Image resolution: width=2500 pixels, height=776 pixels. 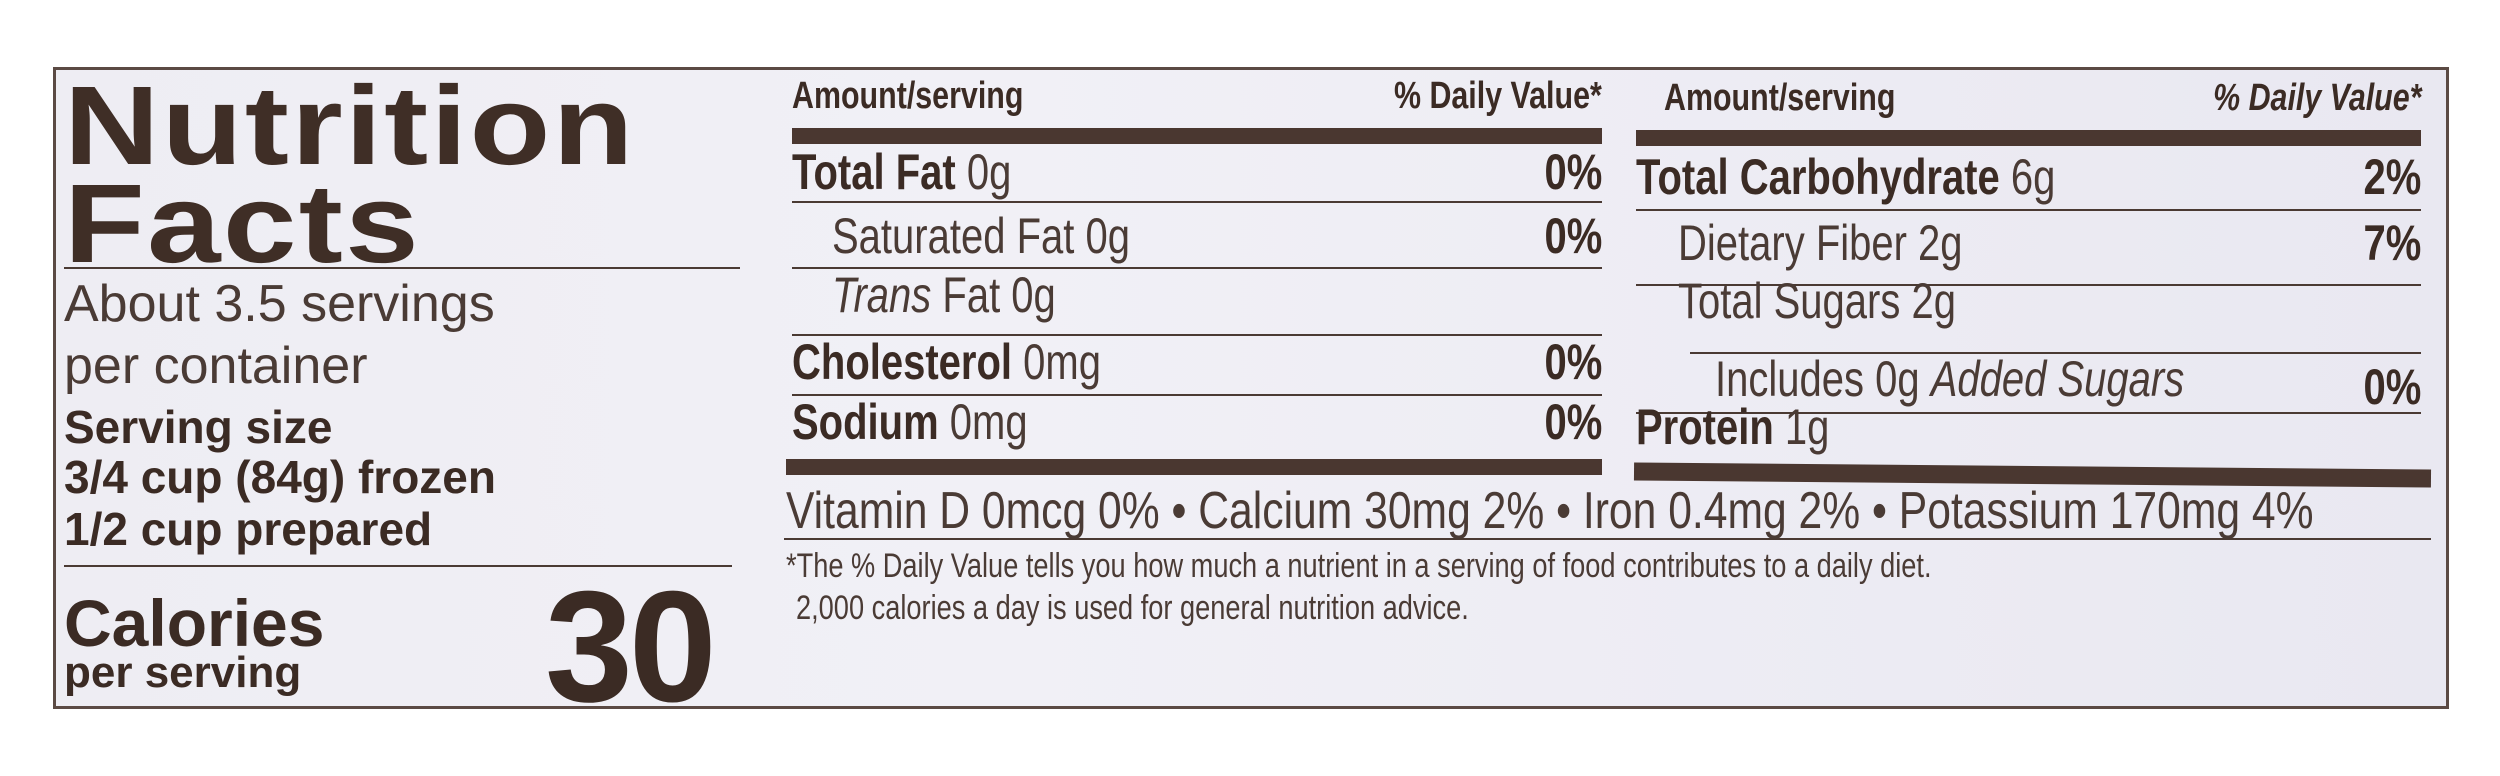 What do you see at coordinates (1705, 427) in the screenshot?
I see `nutrient-name: Protein` at bounding box center [1705, 427].